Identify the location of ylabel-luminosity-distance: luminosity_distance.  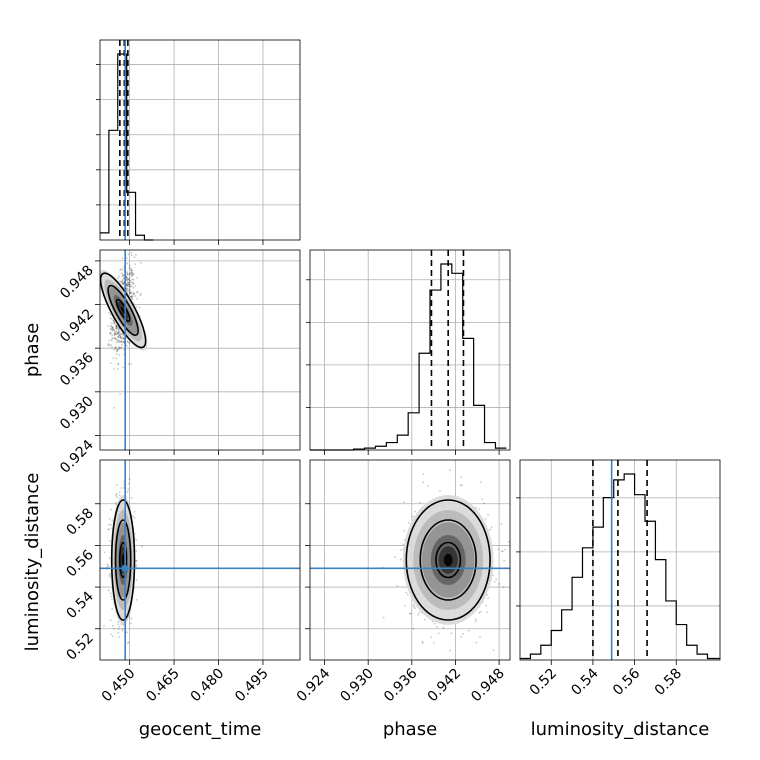
(32, 562).